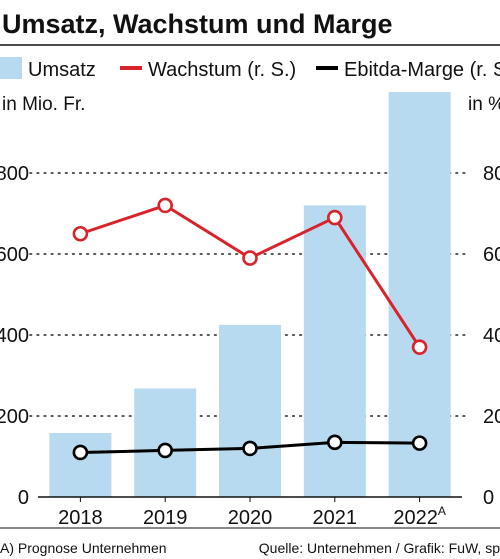 The image size is (500, 559). What do you see at coordinates (488, 498) in the screenshot?
I see `right-tick-label: 0` at bounding box center [488, 498].